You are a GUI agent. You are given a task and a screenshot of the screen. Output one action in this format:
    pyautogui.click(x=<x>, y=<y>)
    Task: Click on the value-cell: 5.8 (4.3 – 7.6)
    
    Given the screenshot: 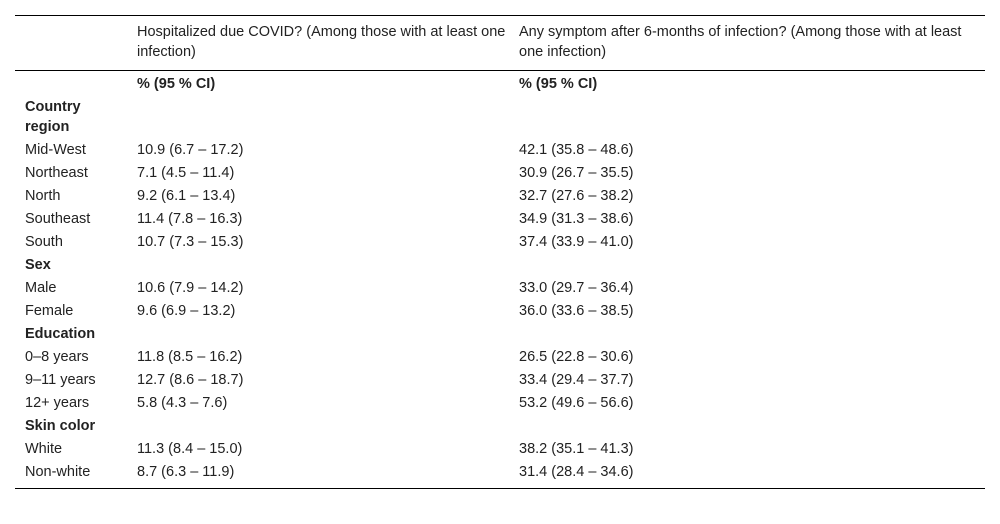 What is the action you would take?
    pyautogui.click(x=182, y=403)
    